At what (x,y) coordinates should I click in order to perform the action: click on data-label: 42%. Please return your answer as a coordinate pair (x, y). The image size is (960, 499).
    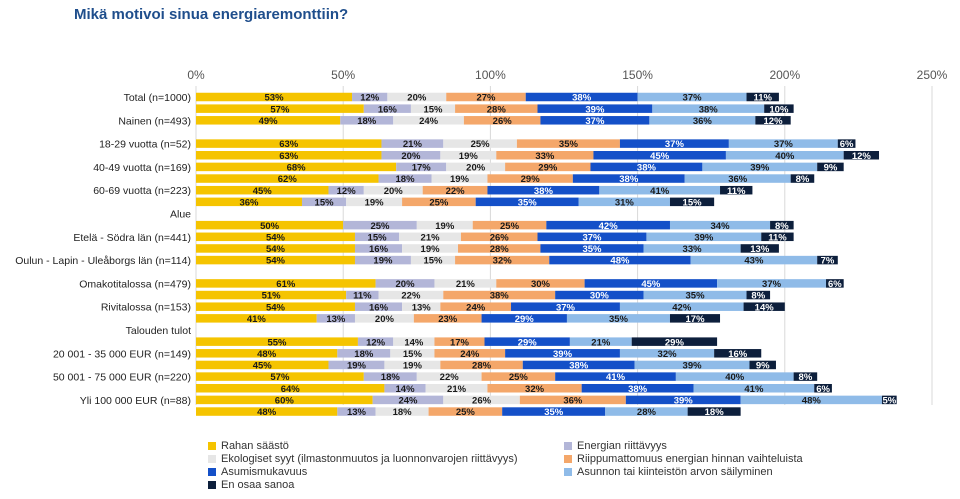
    Looking at the image, I should click on (682, 307).